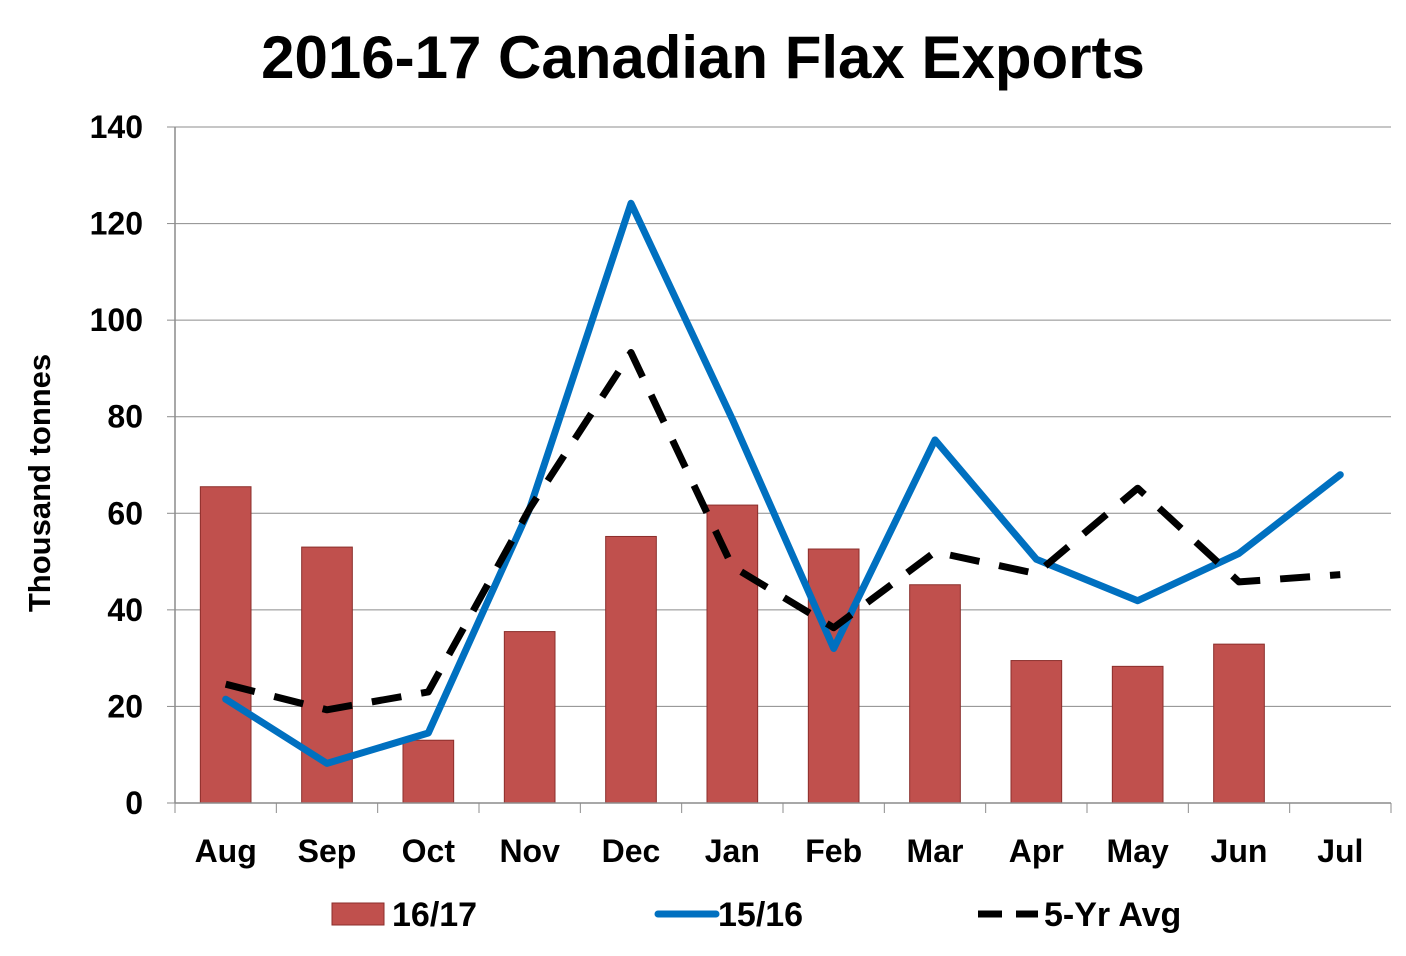  I want to click on x-tick-label: Jan, so click(732, 851).